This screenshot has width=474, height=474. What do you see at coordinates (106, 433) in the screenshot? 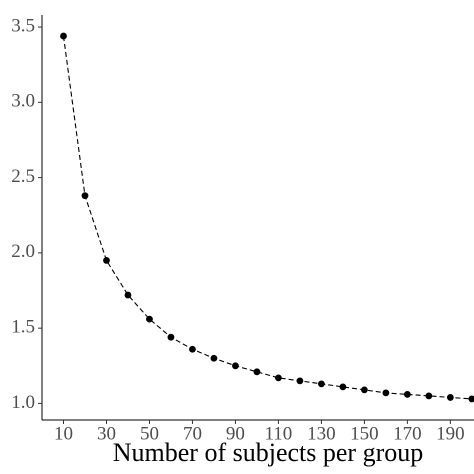
I see `x-tick-label: 30` at bounding box center [106, 433].